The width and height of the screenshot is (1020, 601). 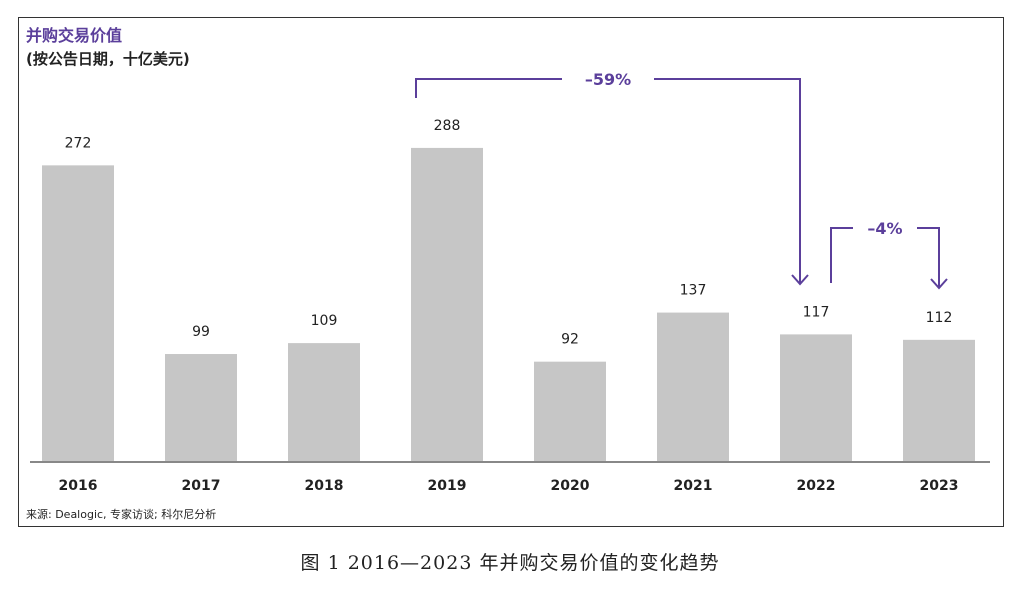 I want to click on data-label-2018: 109, so click(x=324, y=321).